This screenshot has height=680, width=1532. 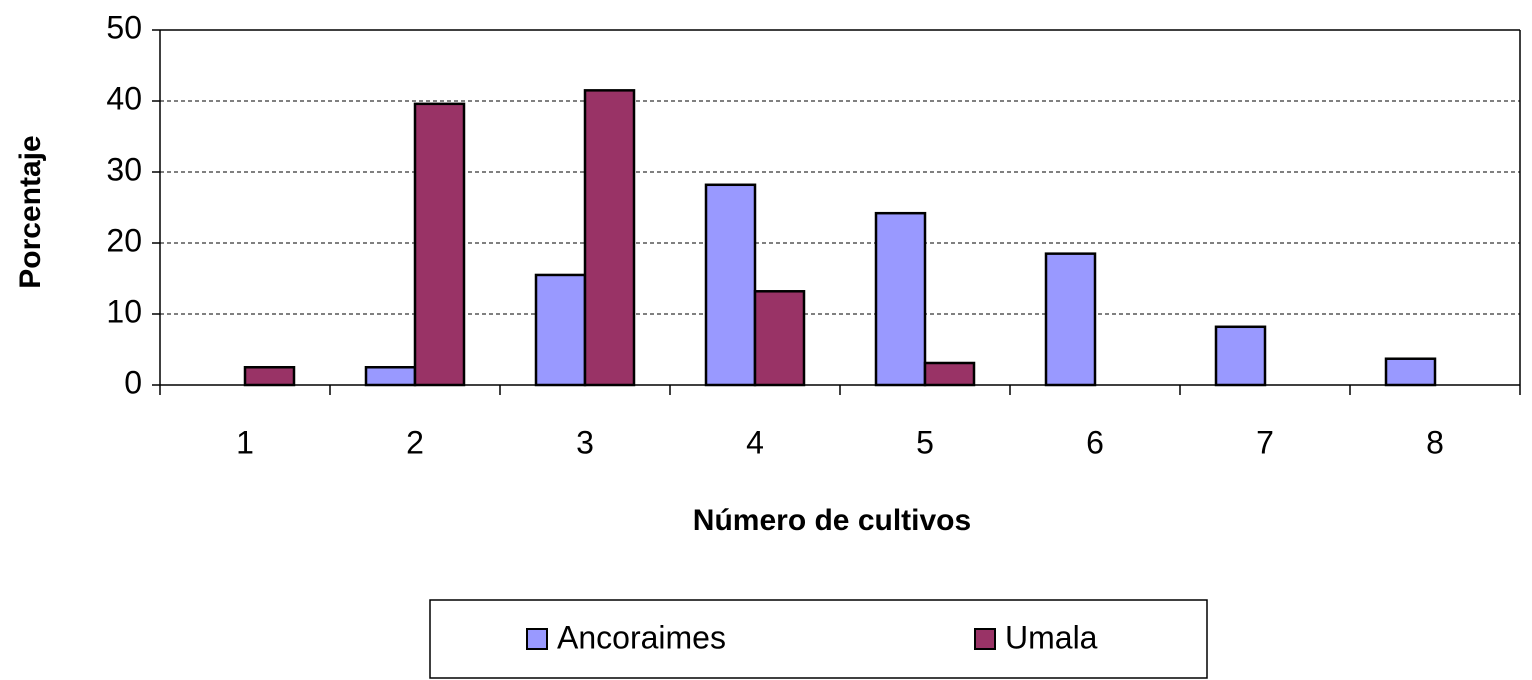 I want to click on x-tick-label: 4, so click(x=755, y=442).